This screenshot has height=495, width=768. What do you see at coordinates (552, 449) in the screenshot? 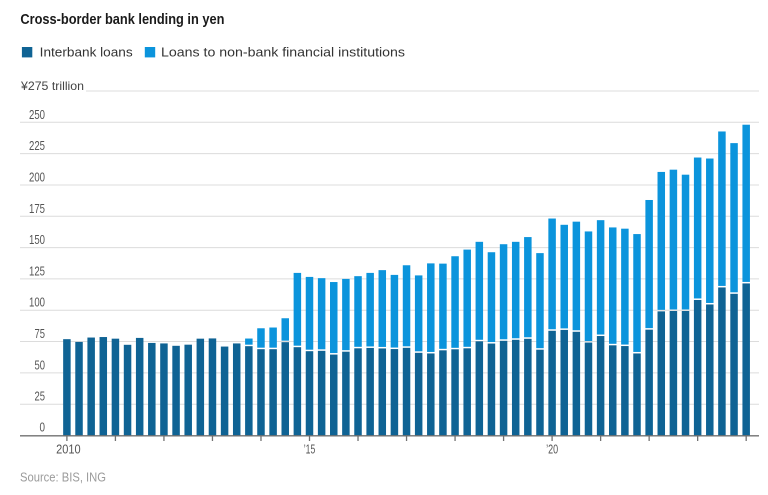
I see `svg-text: ’20` at bounding box center [552, 449].